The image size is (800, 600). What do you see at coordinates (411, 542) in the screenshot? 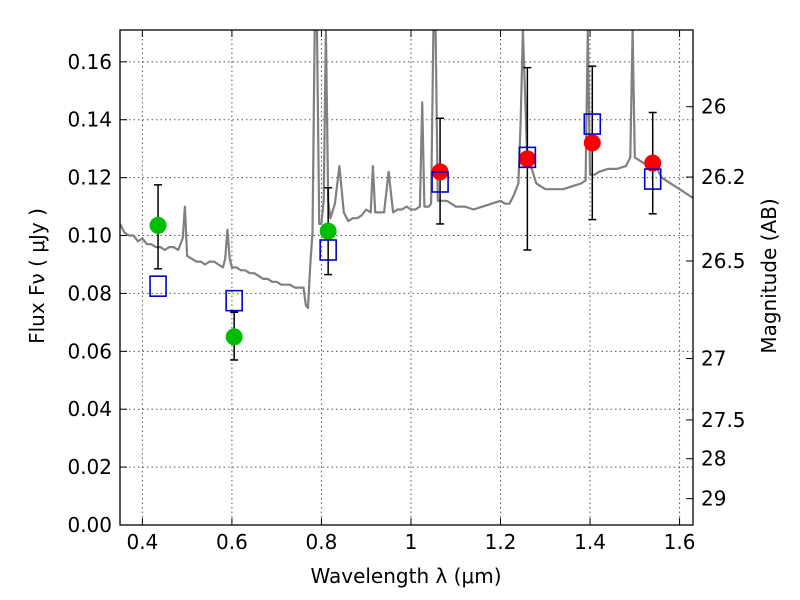
I see `x-tick-label: 1` at bounding box center [411, 542].